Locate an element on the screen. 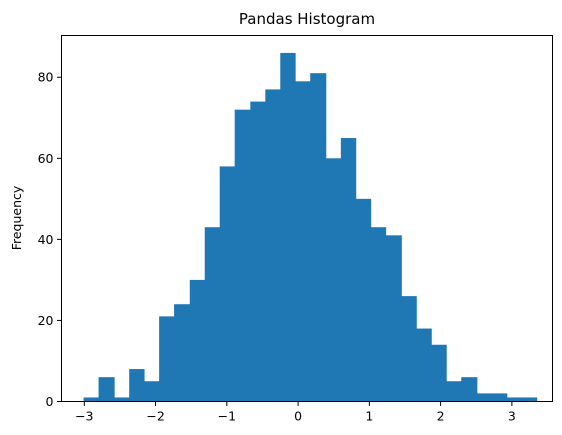 The width and height of the screenshot is (562, 435). chart-title: Pandas Histogram is located at coordinates (307, 19).